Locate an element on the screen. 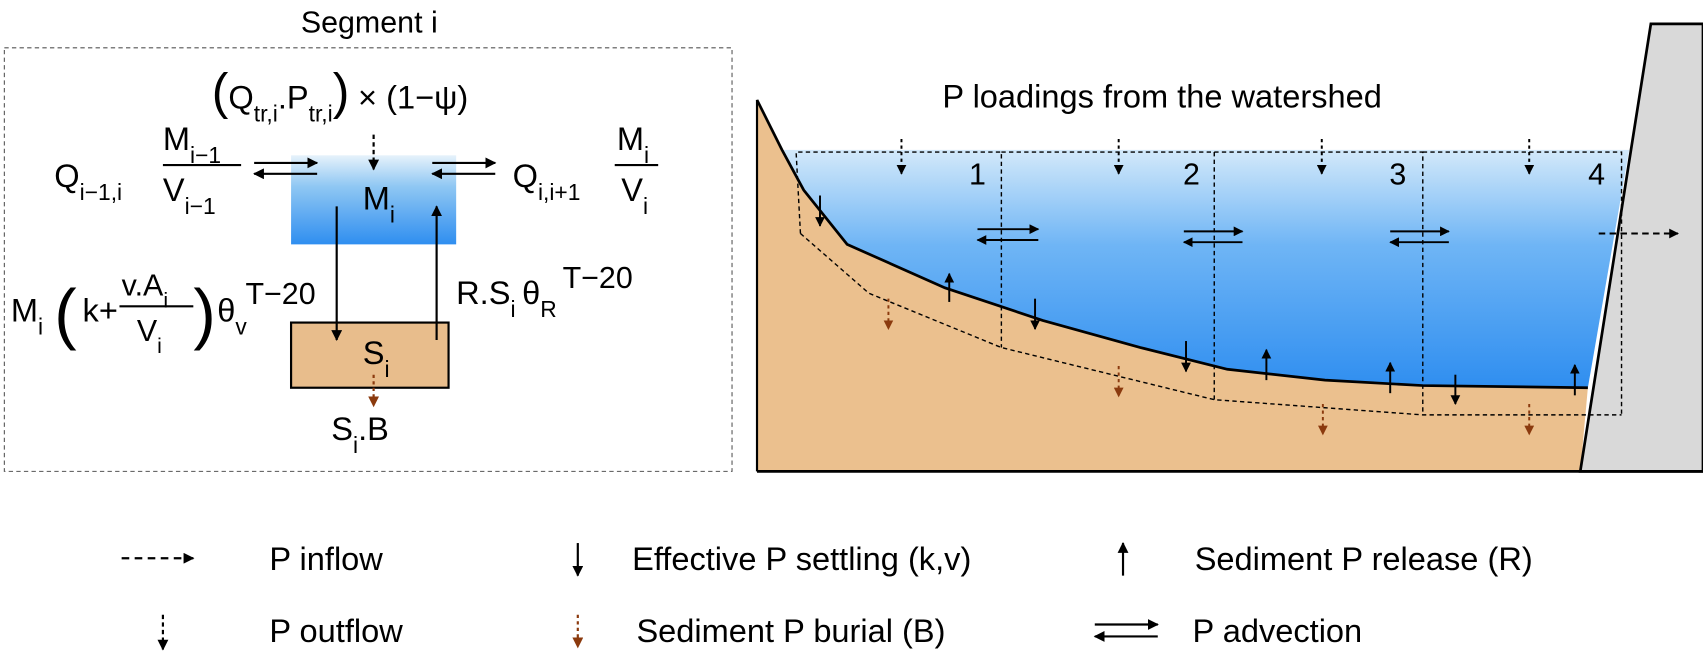  upstream-q: Qi−1,i is located at coordinates (88, 181).